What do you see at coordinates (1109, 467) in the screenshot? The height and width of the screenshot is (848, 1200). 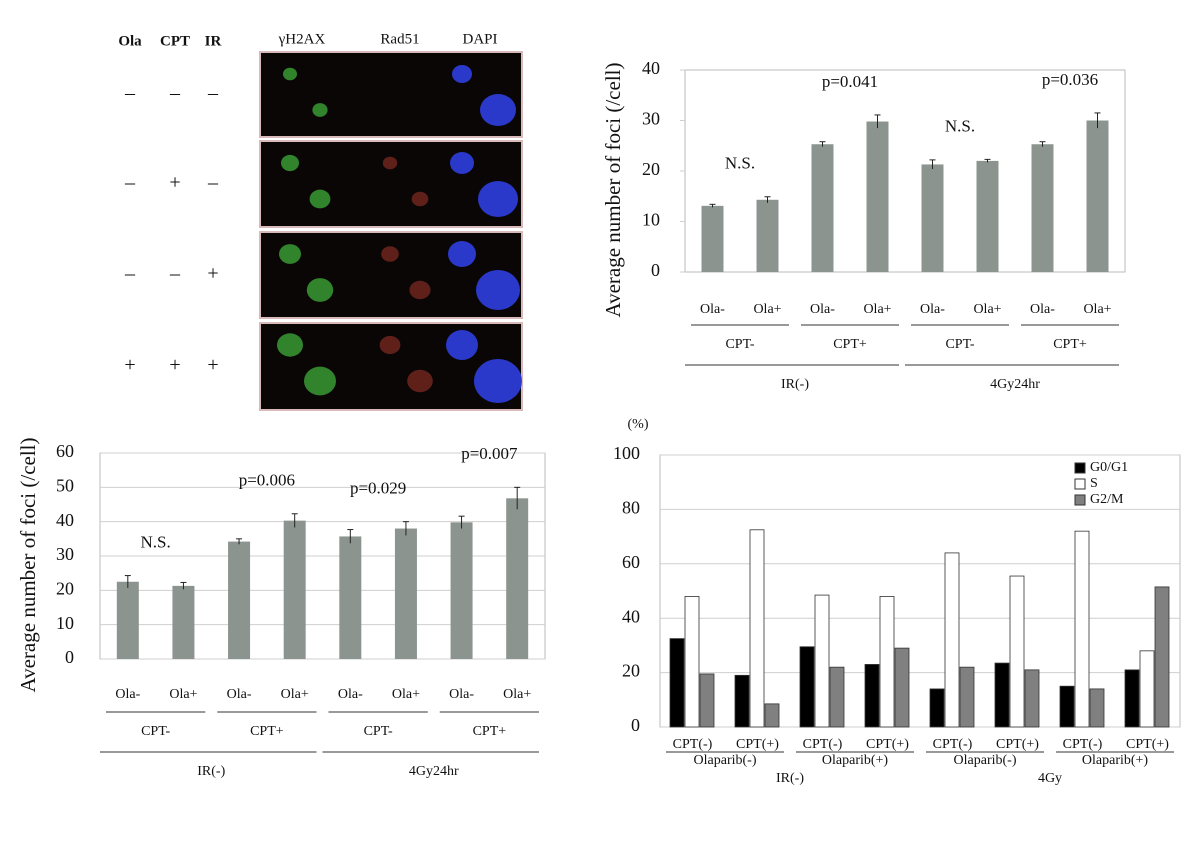 I see `legend-label: G0/G1` at bounding box center [1109, 467].